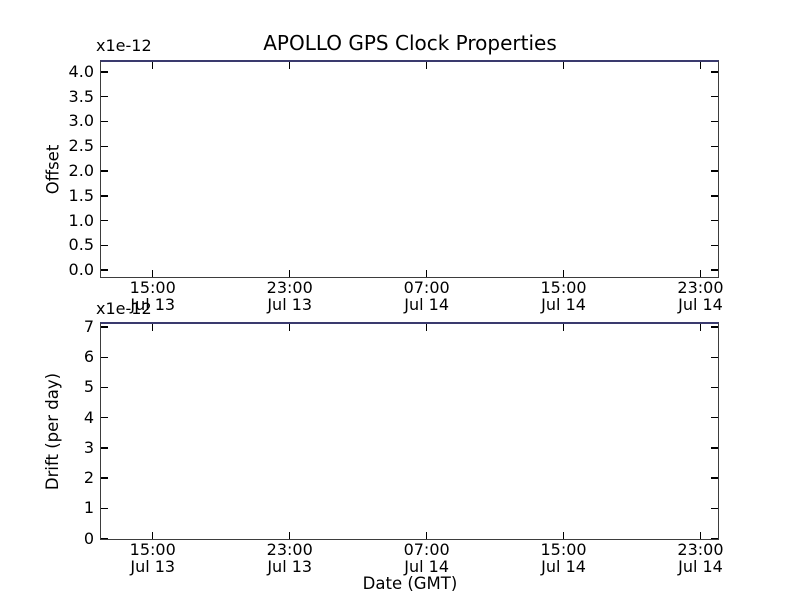 The height and width of the screenshot is (600, 800). I want to click on y-tick-label: 3.5, so click(81, 96).